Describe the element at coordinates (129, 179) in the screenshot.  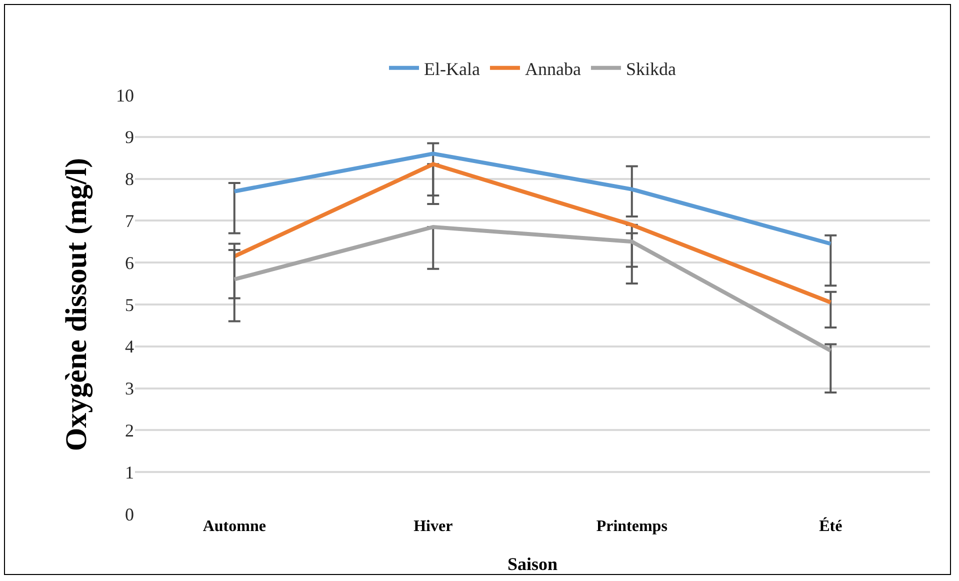
I see `y-tick-label: 8` at that location.